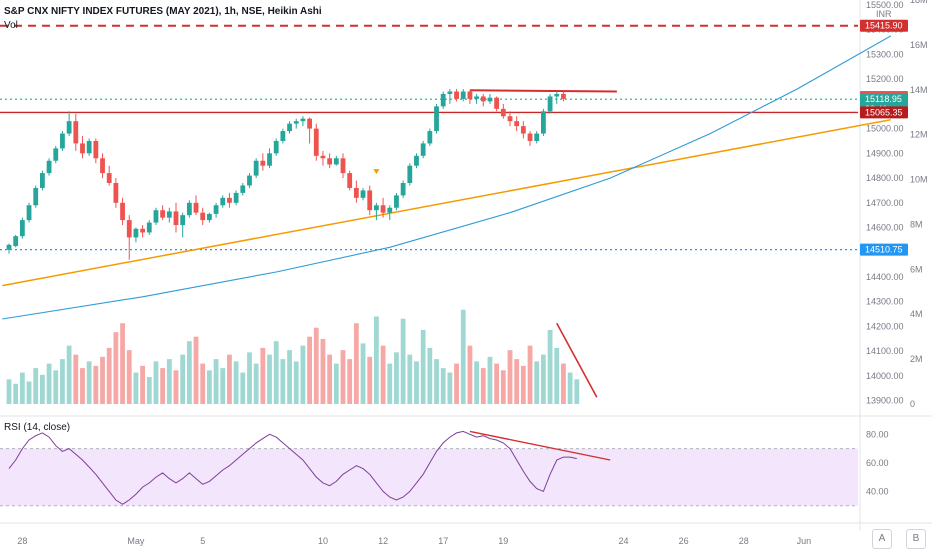 Image resolution: width=932 pixels, height=555 pixels. Describe the element at coordinates (885, 228) in the screenshot. I see `price-tick-label: 14600.00` at that location.